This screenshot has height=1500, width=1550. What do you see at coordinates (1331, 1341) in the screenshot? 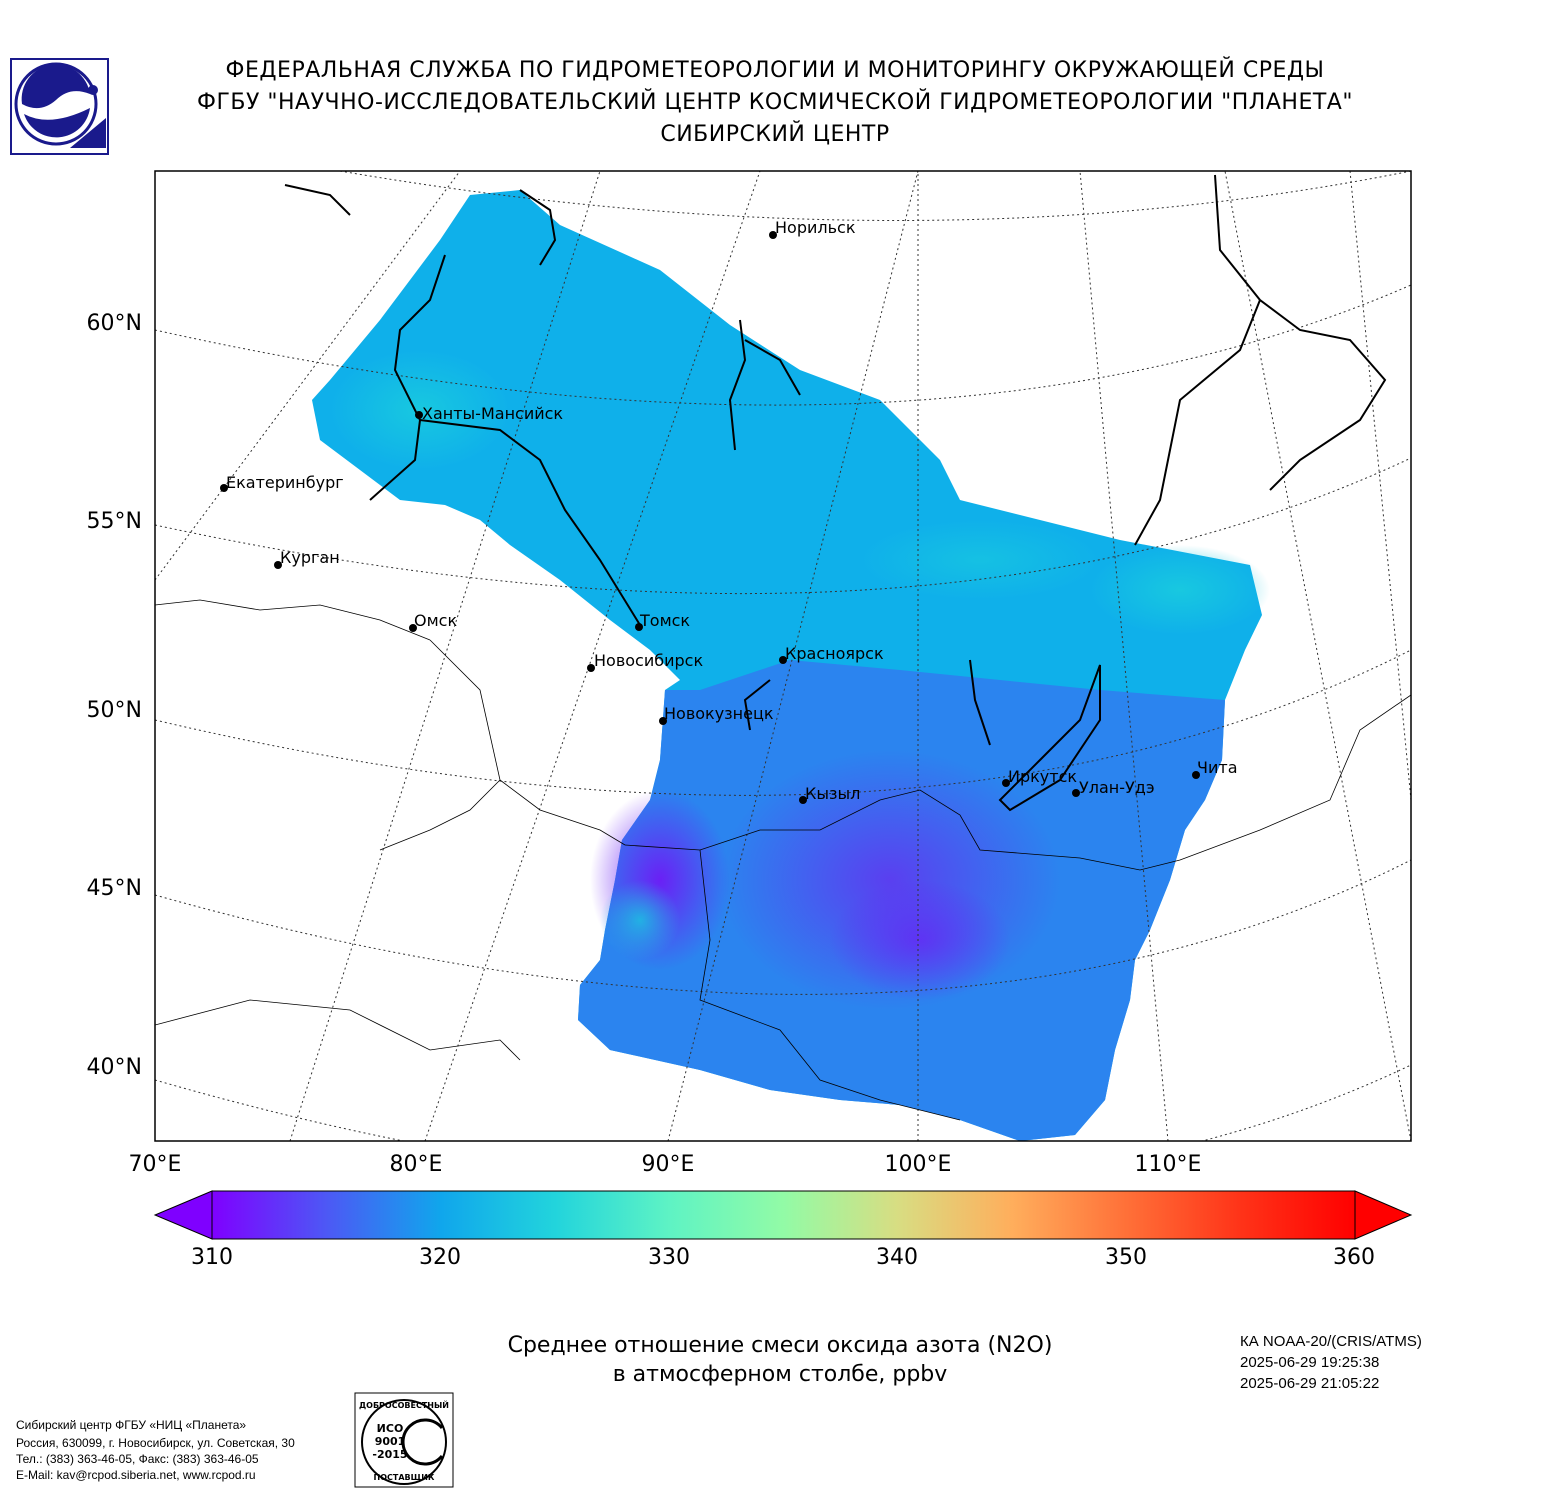
I see `satellite-name: КА NOAA-20/(CRIS/ATMS)` at bounding box center [1331, 1341].